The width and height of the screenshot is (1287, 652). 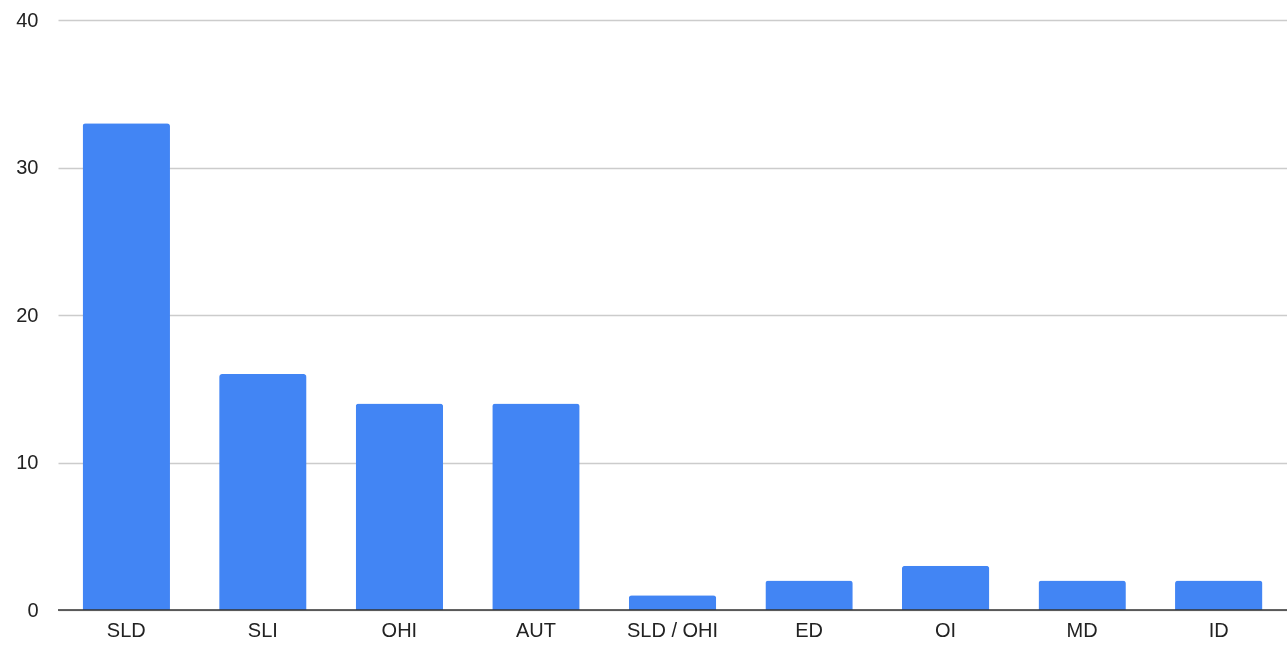 What do you see at coordinates (27, 19) in the screenshot?
I see `y-tick-label: 40` at bounding box center [27, 19].